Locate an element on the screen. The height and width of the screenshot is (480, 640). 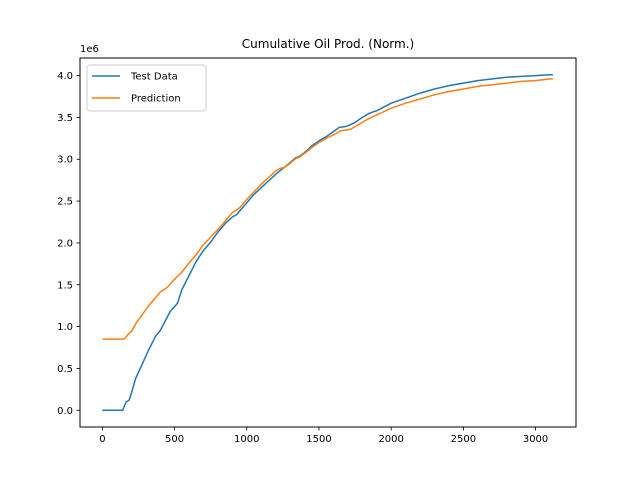
legend-label-test-data: Test Data is located at coordinates (154, 77).